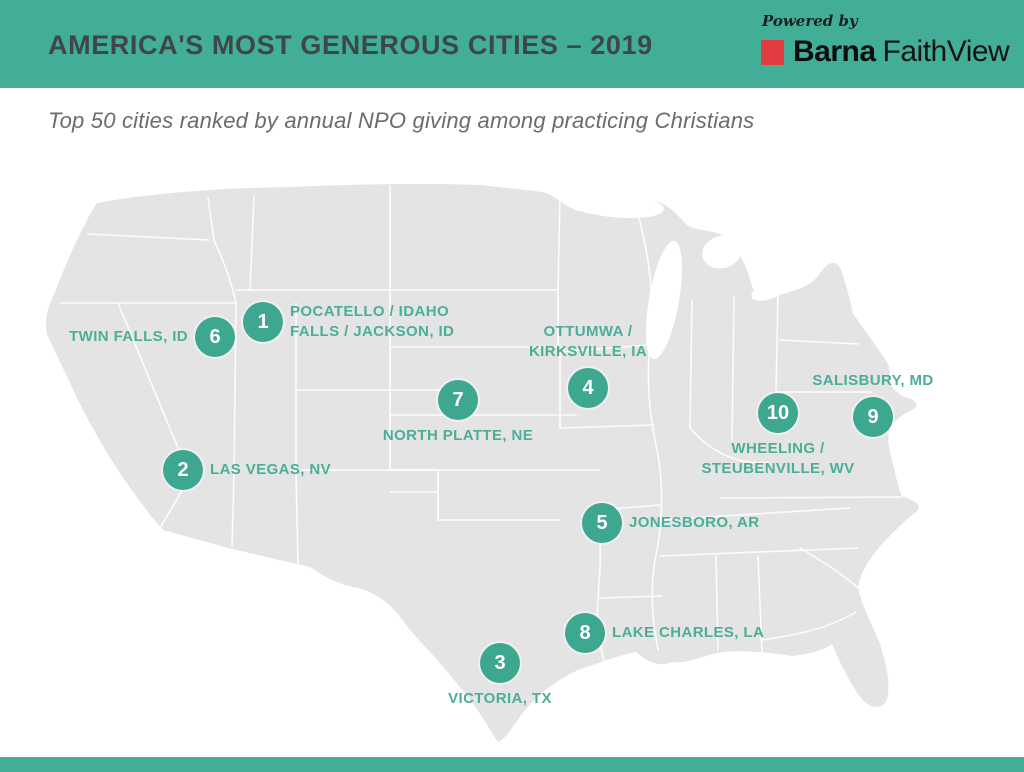 The height and width of the screenshot is (772, 1024). I want to click on marker-circle-icon: 4, so click(588, 388).